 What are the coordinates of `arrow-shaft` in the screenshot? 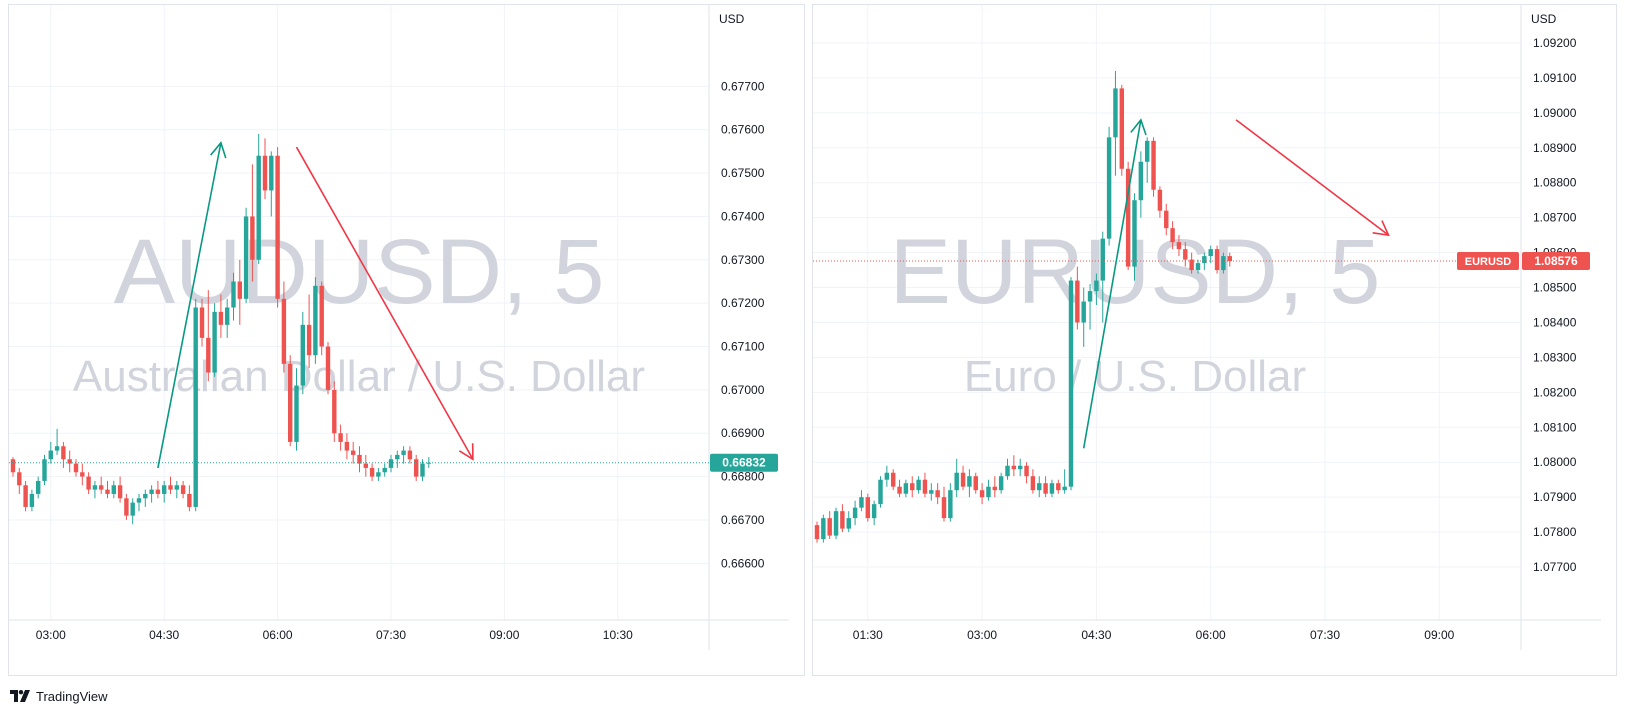 It's located at (1112, 284).